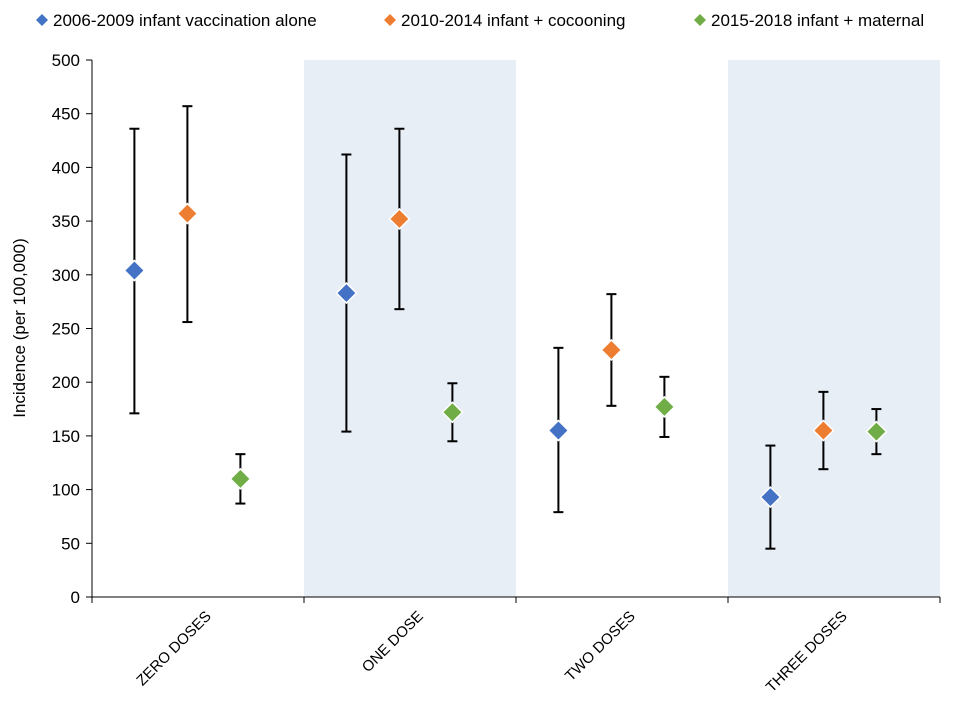 This screenshot has height=704, width=955. I want to click on legend-item-2006-2009-infant-vaccination-alone: 2006-2009 infant vaccination alone, so click(176, 20).